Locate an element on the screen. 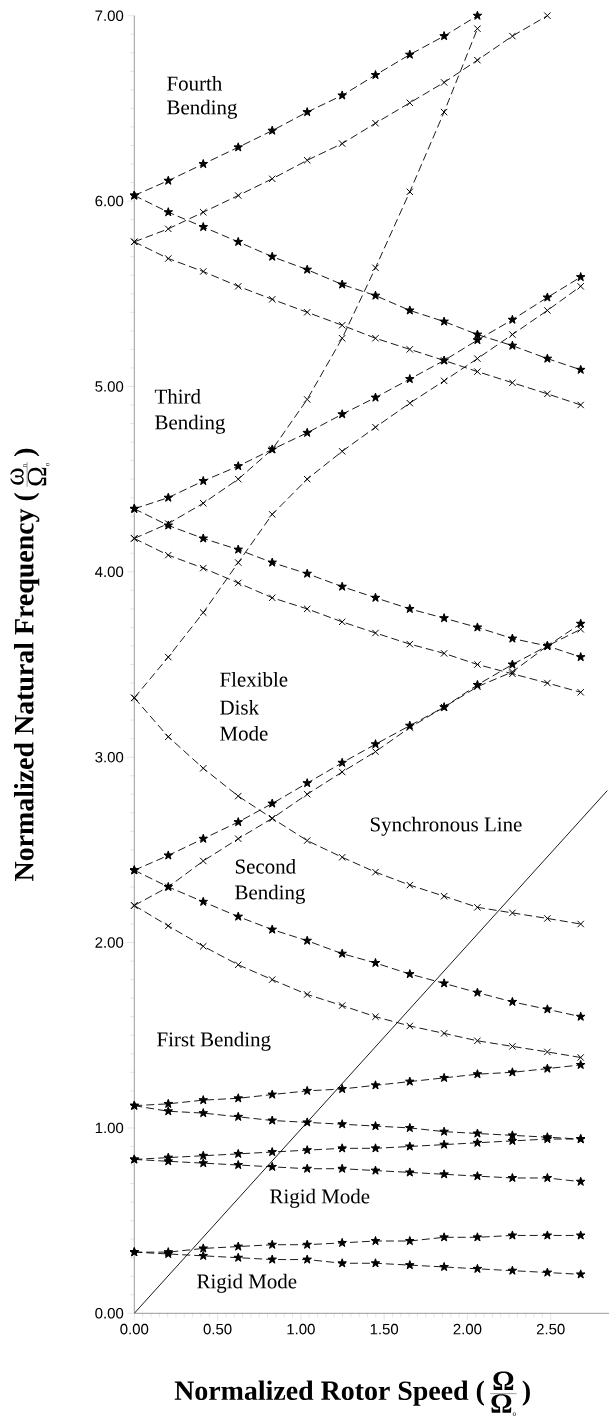 The height and width of the screenshot is (1416, 609). annotation: Third is located at coordinates (177, 396).